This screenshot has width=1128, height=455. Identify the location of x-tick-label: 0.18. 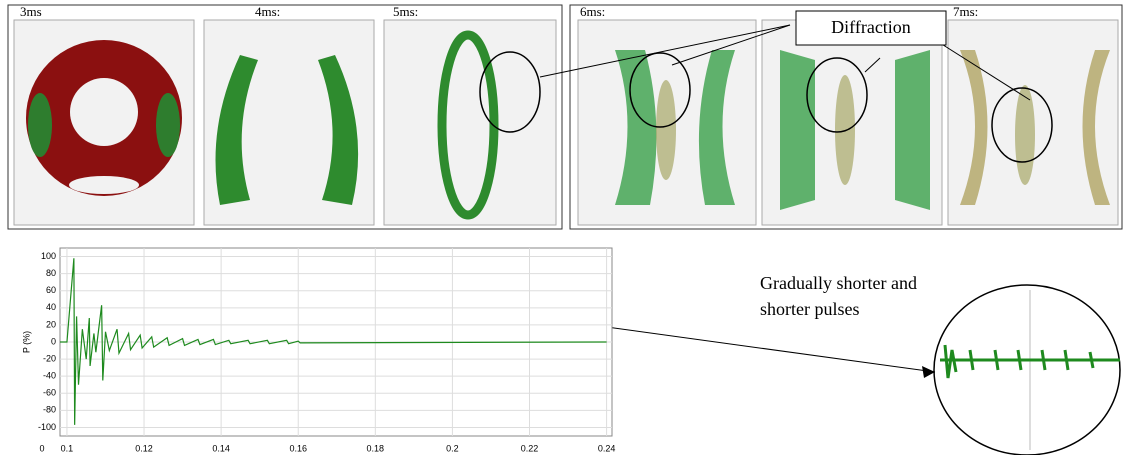
(376, 448).